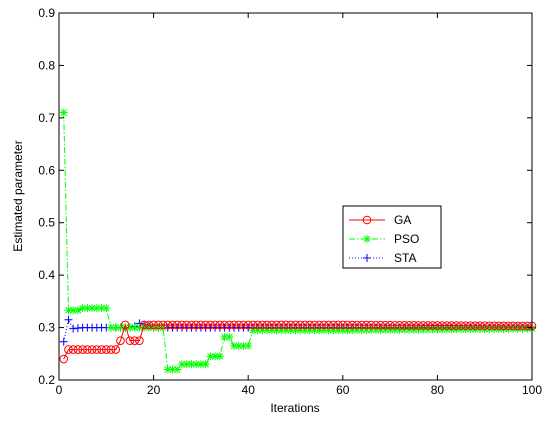 Image resolution: width=552 pixels, height=421 pixels. What do you see at coordinates (402, 220) in the screenshot?
I see `legend-label: GA` at bounding box center [402, 220].